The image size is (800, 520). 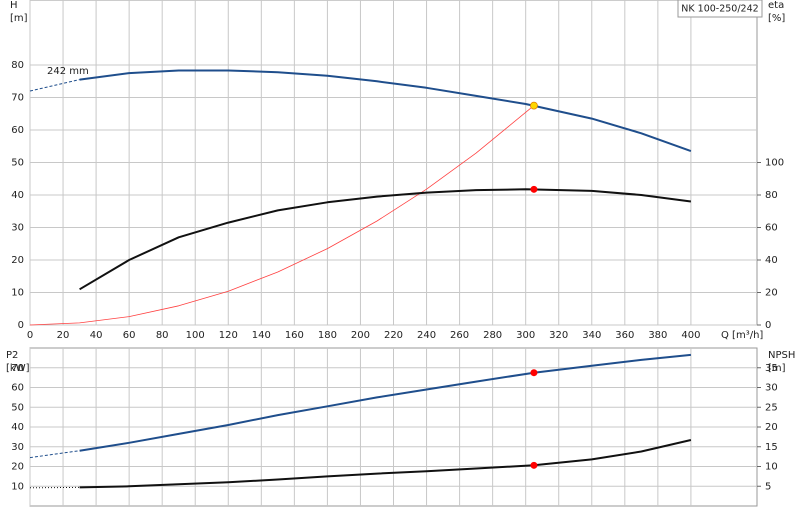 What do you see at coordinates (776, 18) in the screenshot?
I see `y2-axis-unit: [%]` at bounding box center [776, 18].